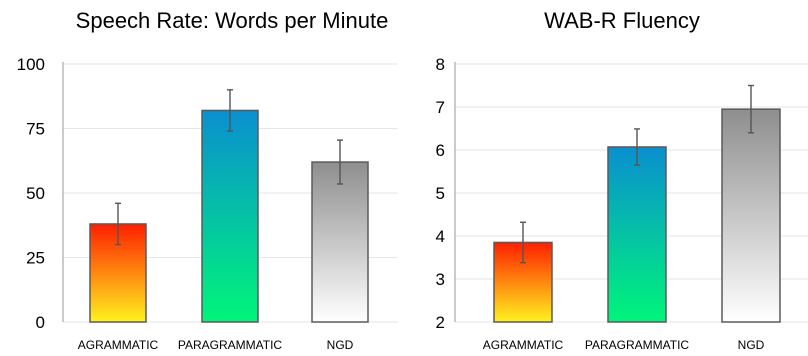 The width and height of the screenshot is (808, 356). What do you see at coordinates (40, 322) in the screenshot?
I see `y-tick-label: 0` at bounding box center [40, 322].